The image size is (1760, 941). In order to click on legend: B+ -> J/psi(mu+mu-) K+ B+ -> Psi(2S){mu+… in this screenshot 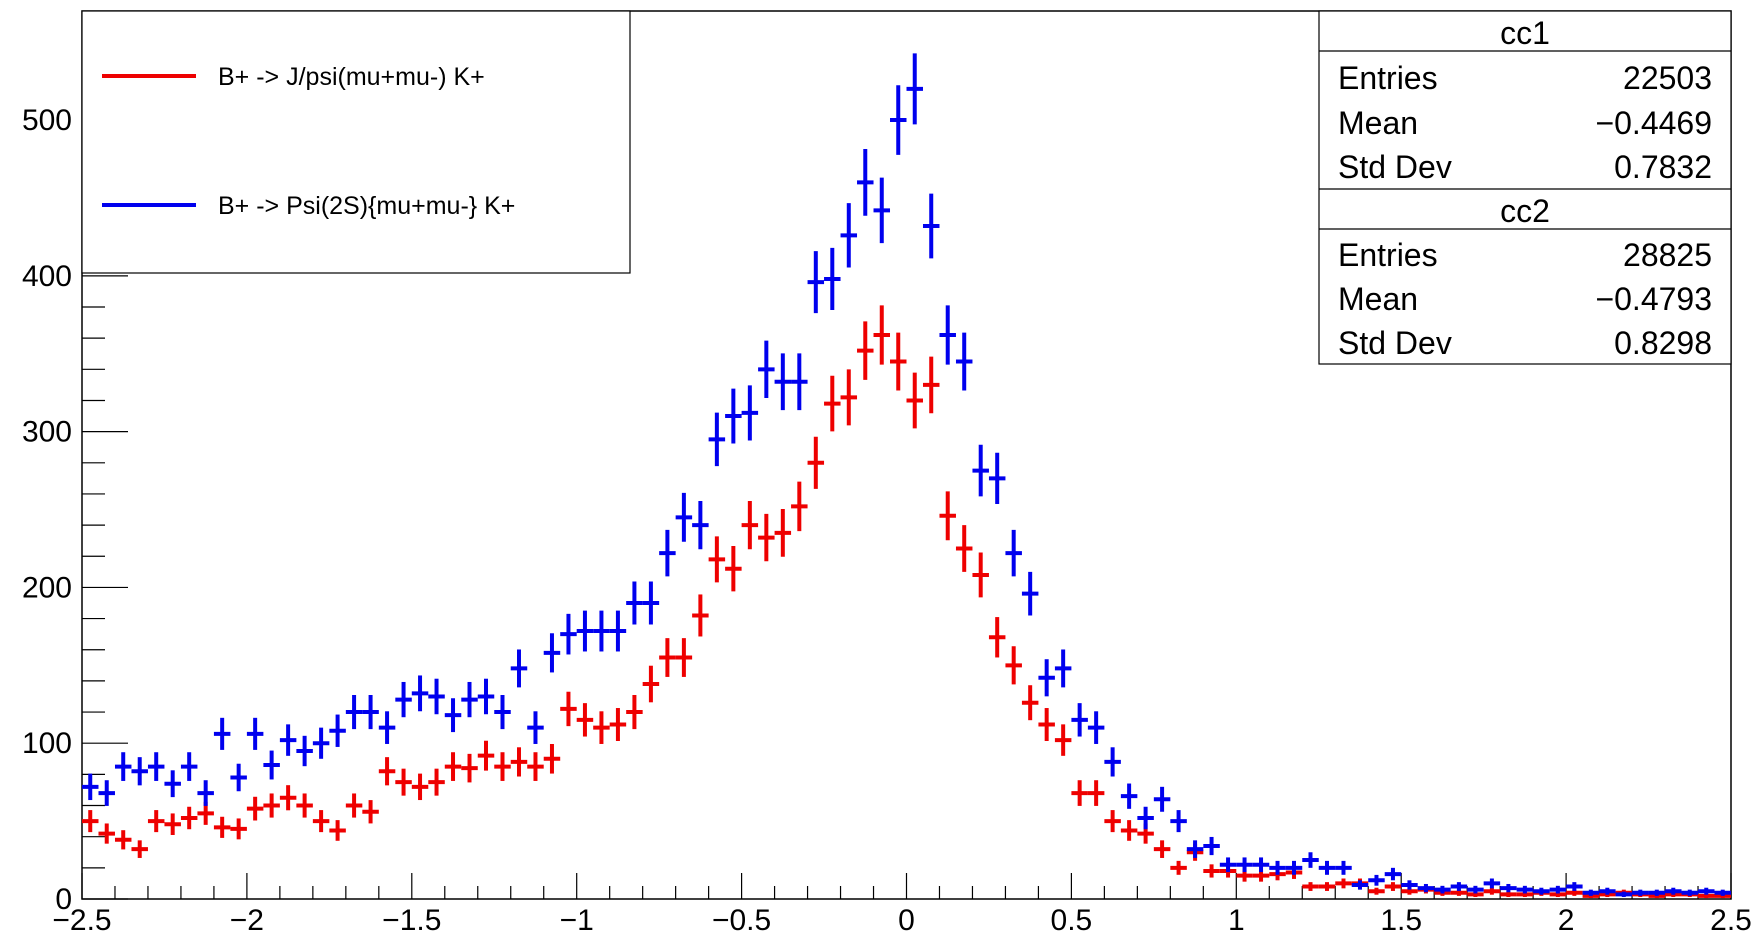, I will do `click(356, 142)`.